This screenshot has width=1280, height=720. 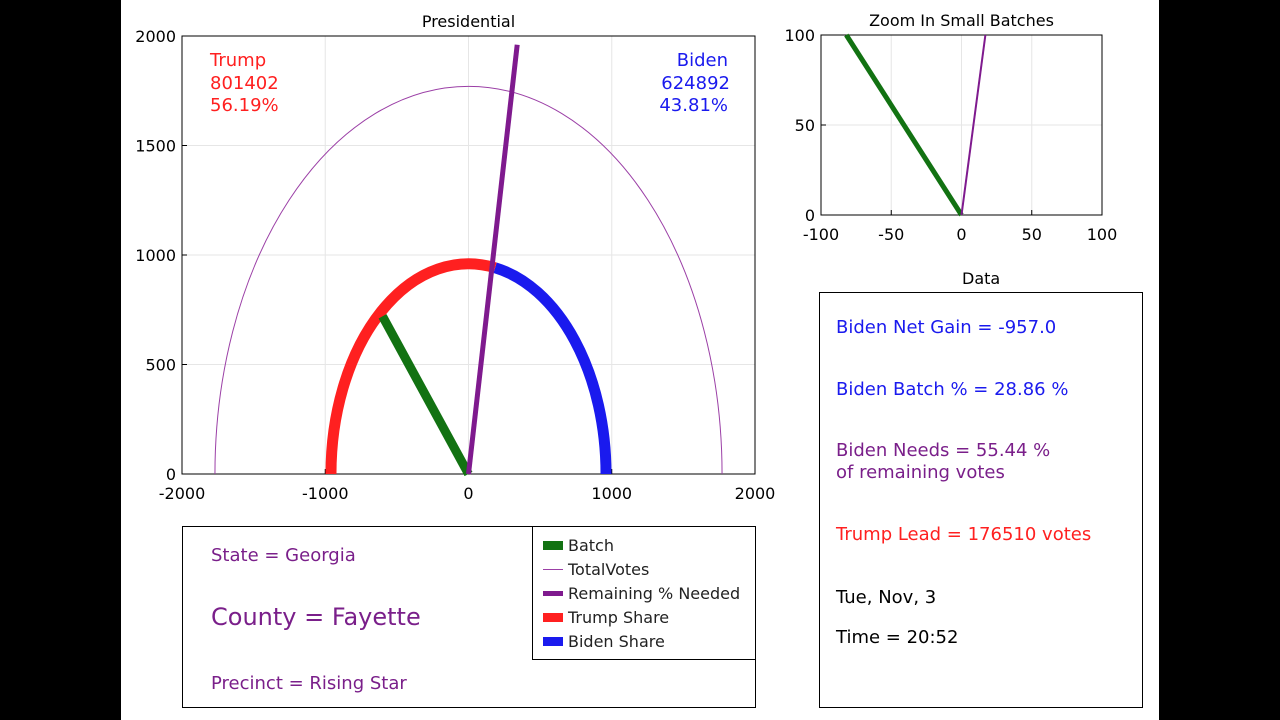 I want to click on legend-item: Trump Share, so click(x=606, y=617).